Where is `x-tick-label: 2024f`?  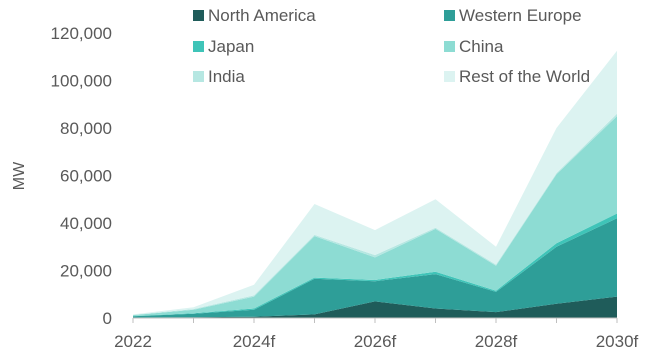
x-tick-label: 2024f is located at coordinates (254, 341).